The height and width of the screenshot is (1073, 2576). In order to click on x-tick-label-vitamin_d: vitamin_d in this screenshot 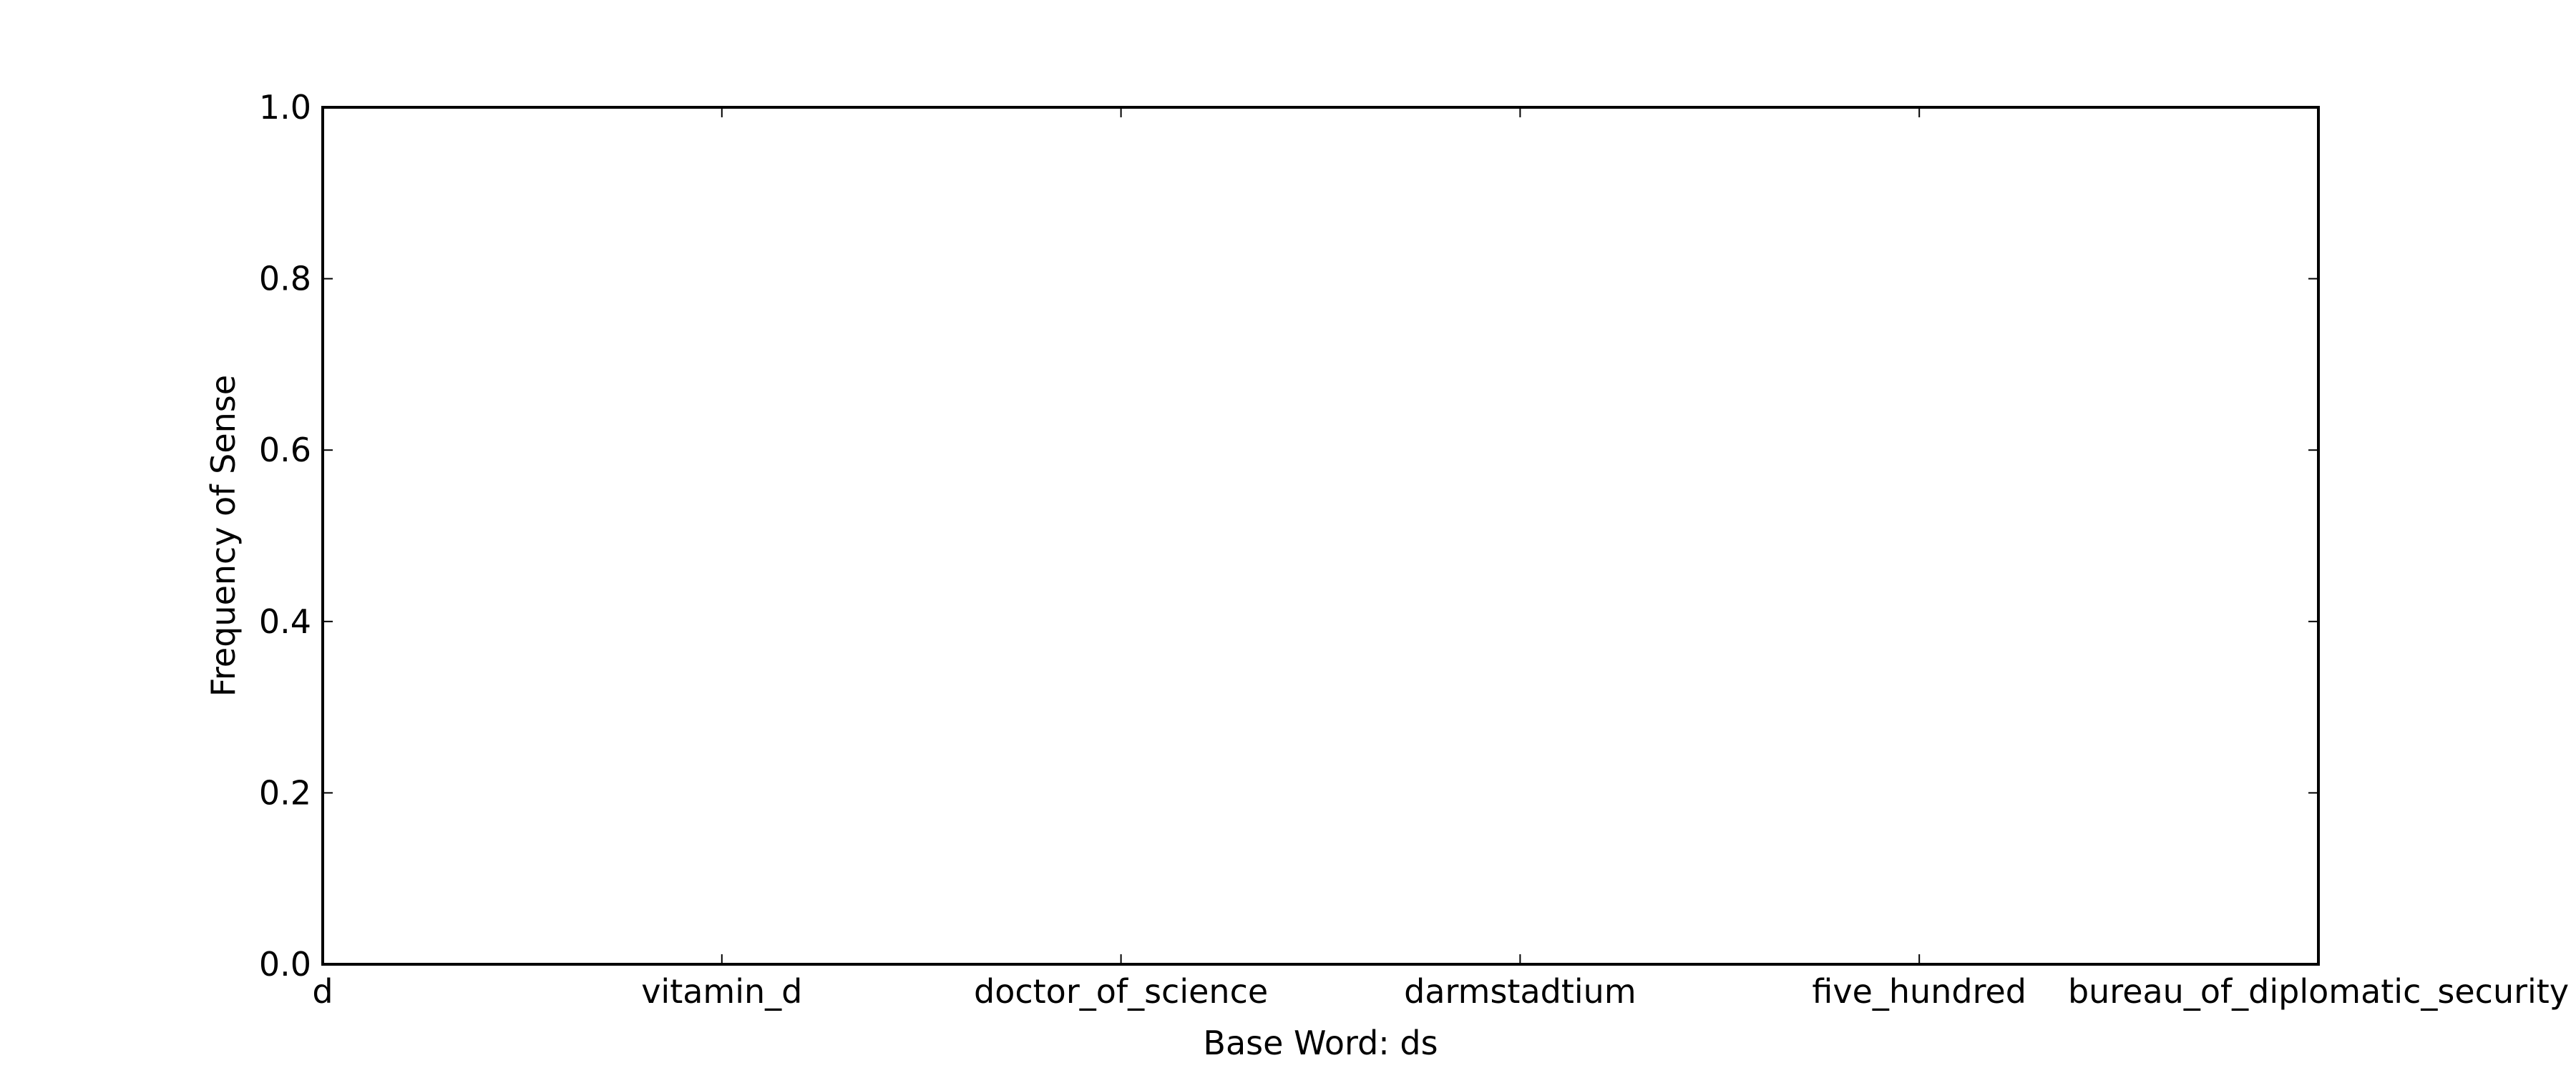, I will do `click(721, 991)`.